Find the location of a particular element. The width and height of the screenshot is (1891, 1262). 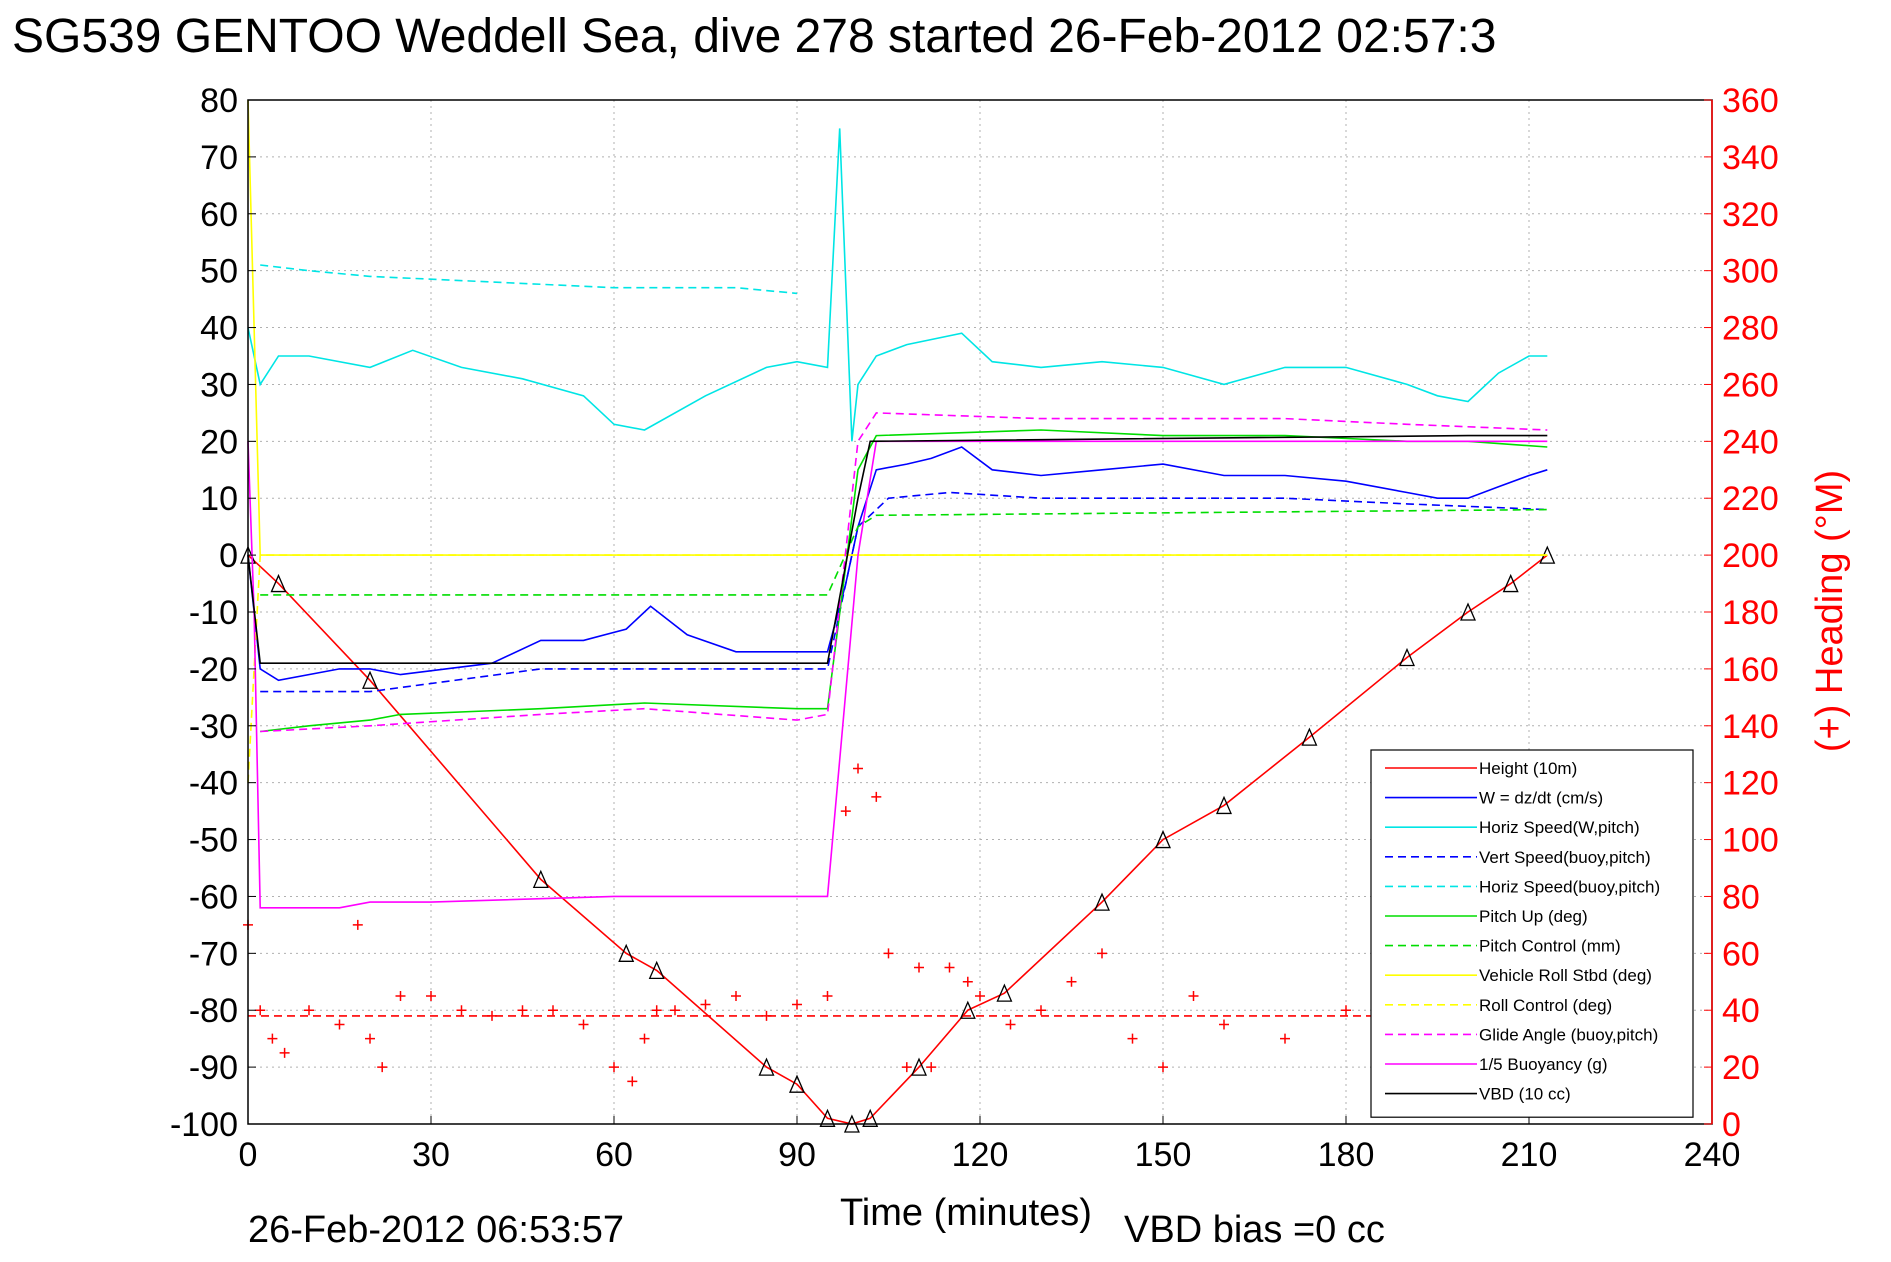

y-left-tick-label: -30 is located at coordinates (213, 727).